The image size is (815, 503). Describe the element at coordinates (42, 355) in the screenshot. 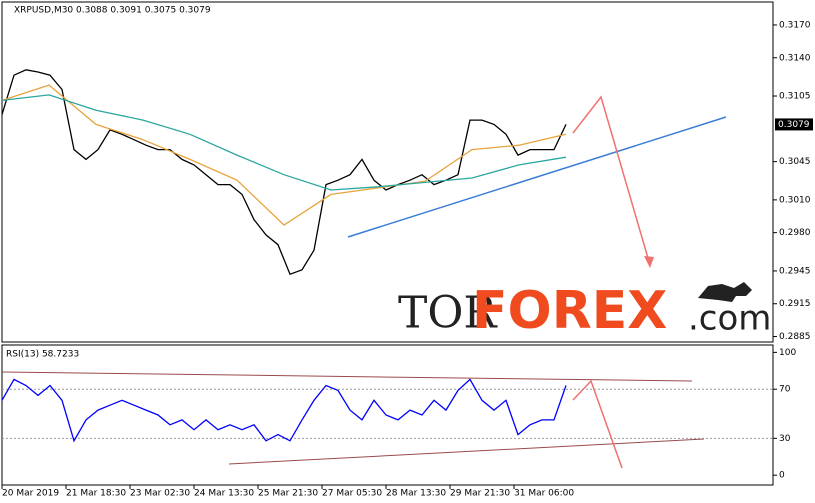

I see `rsi-title: RSI(13) 58.7233` at that location.